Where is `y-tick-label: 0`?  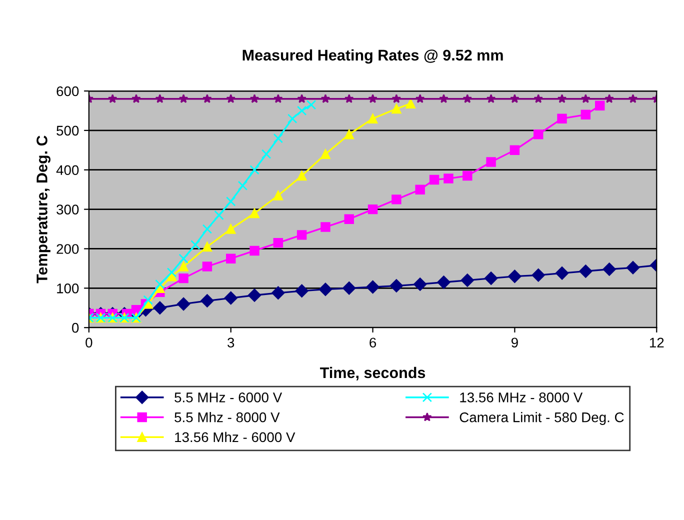
y-tick-label: 0 is located at coordinates (75, 327).